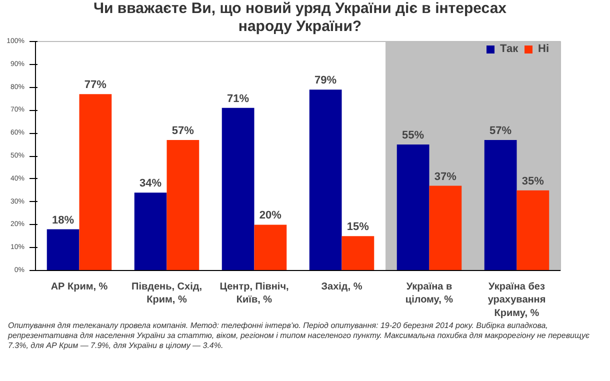 The width and height of the screenshot is (610, 381). I want to click on legend-label: Ні, so click(544, 49).